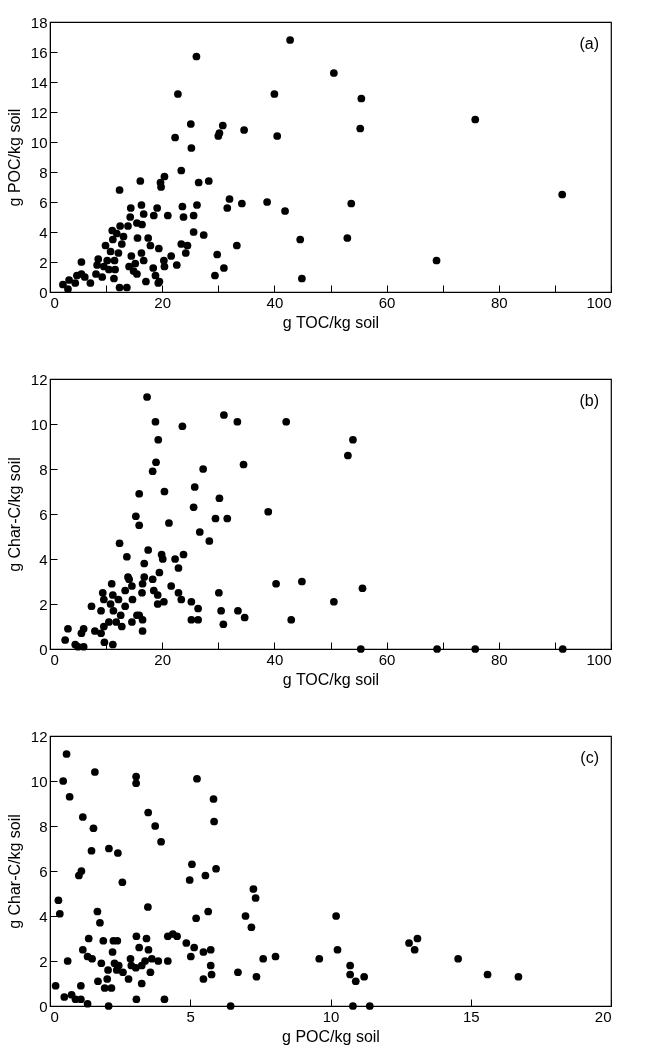 The height and width of the screenshot is (1045, 645). I want to click on y-tick-label: 16, so click(39, 52).